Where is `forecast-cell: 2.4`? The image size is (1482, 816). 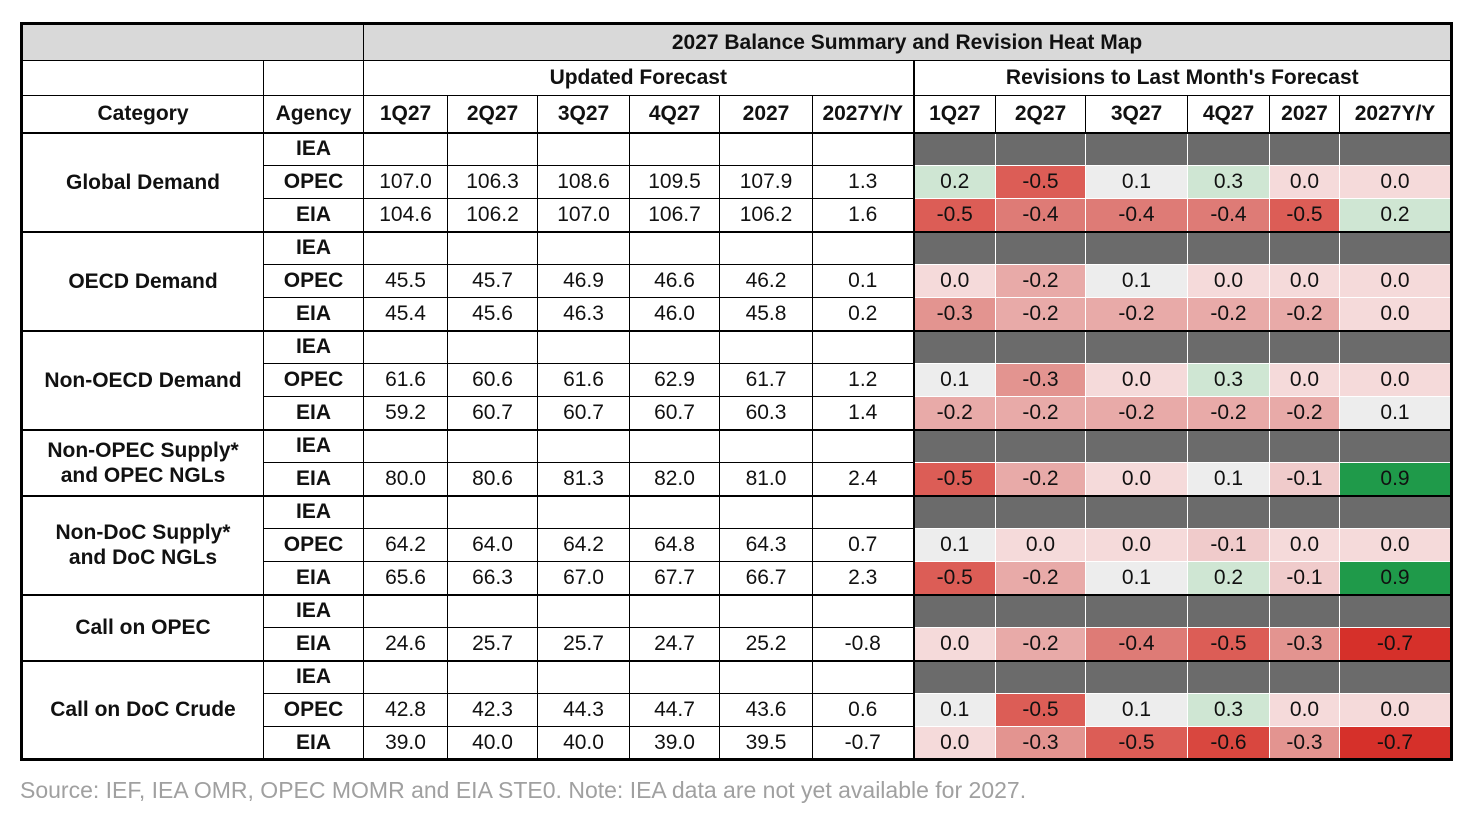
forecast-cell: 2.4 is located at coordinates (863, 479).